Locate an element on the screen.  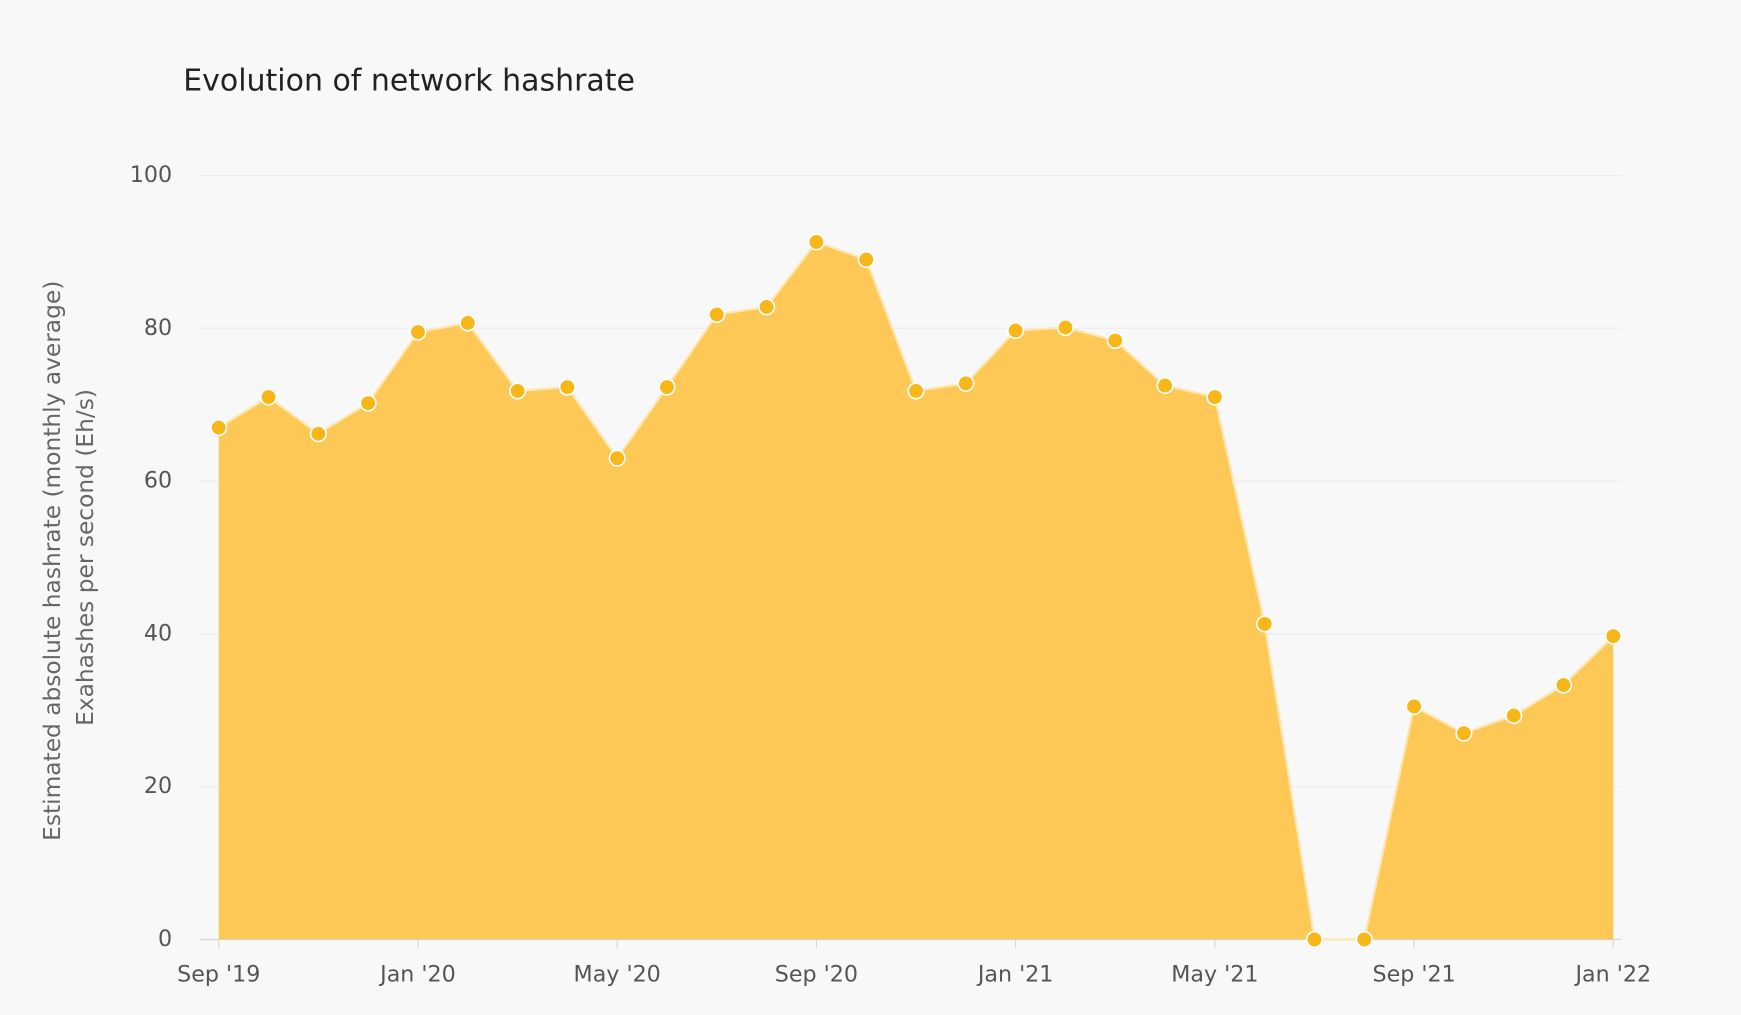
x-tick-label: Jan '22 is located at coordinates (1613, 974).